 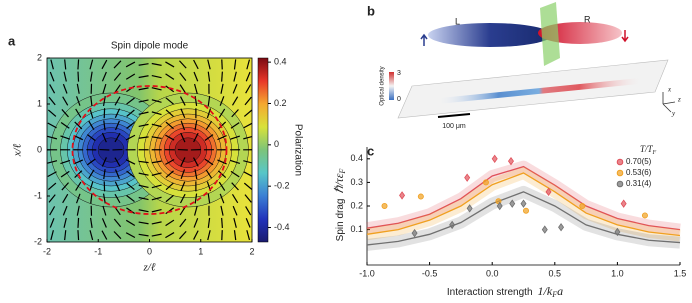 I want to click on fit-line, so click(x=523, y=198).